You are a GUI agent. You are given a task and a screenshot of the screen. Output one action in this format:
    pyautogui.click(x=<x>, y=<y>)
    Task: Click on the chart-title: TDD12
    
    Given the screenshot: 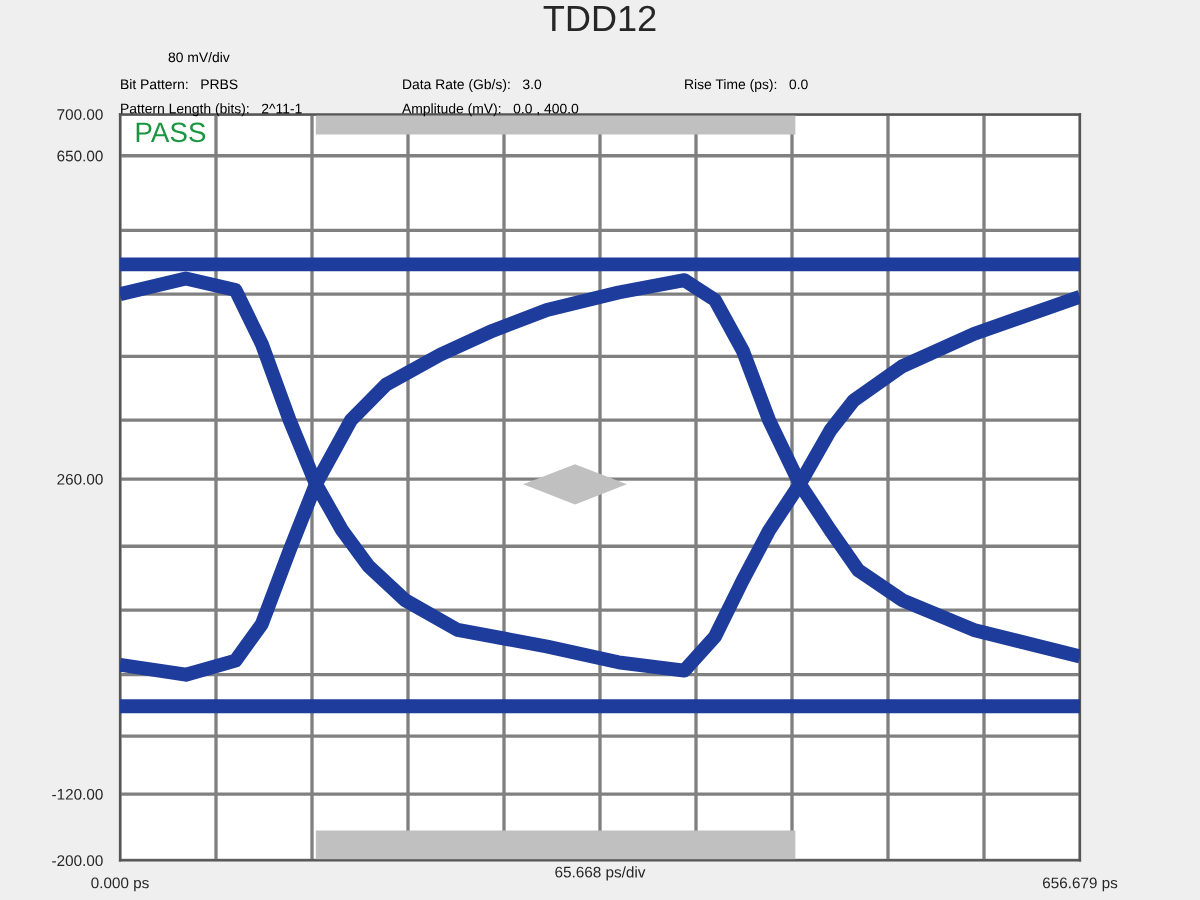 What is the action you would take?
    pyautogui.click(x=599, y=18)
    